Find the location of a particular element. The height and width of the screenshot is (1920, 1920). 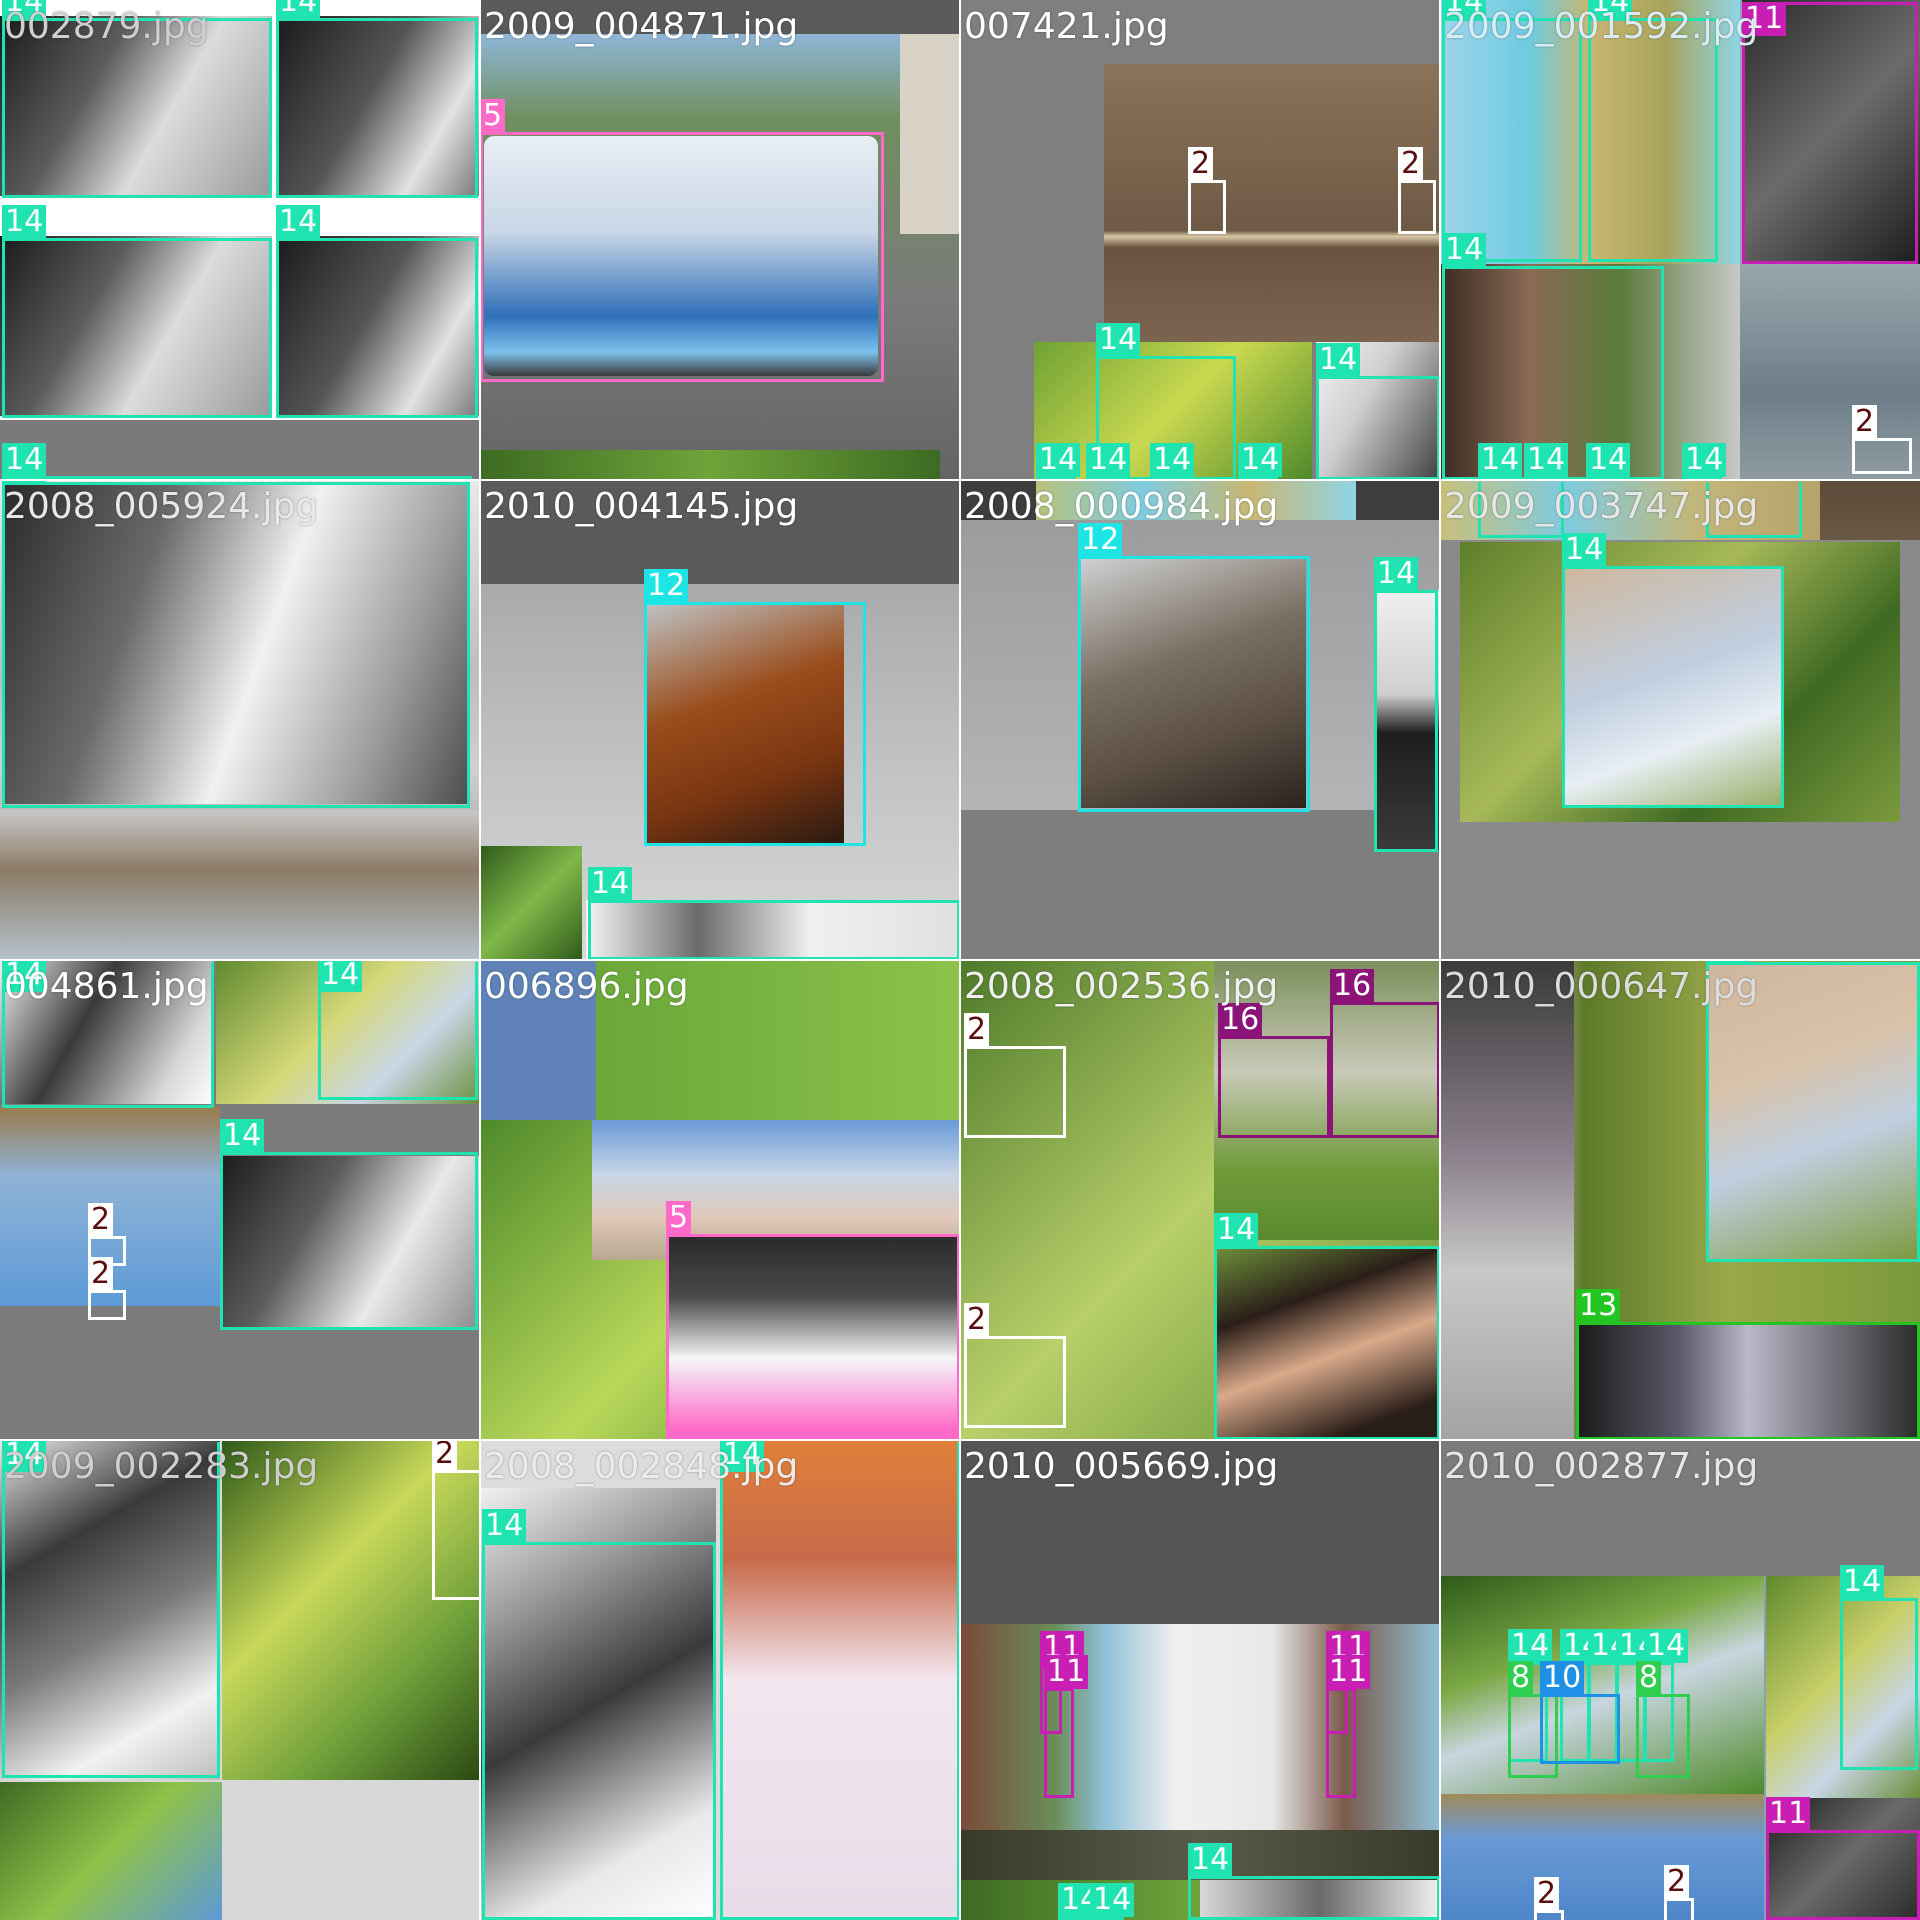

garden-photo is located at coordinates (1602, 1685).